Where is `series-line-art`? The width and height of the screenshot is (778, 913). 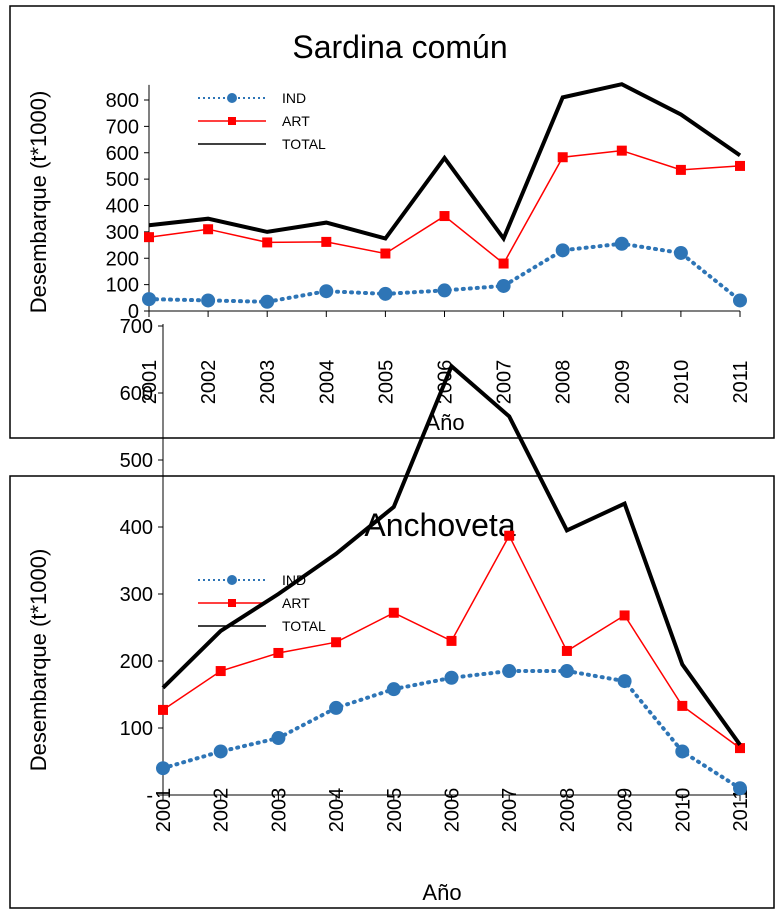
series-line-art is located at coordinates (444, 207).